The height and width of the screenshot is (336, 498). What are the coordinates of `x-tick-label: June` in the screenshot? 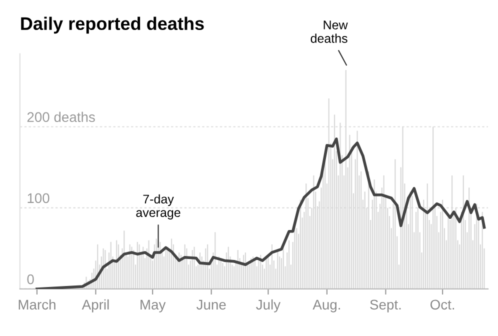 It's located at (211, 305).